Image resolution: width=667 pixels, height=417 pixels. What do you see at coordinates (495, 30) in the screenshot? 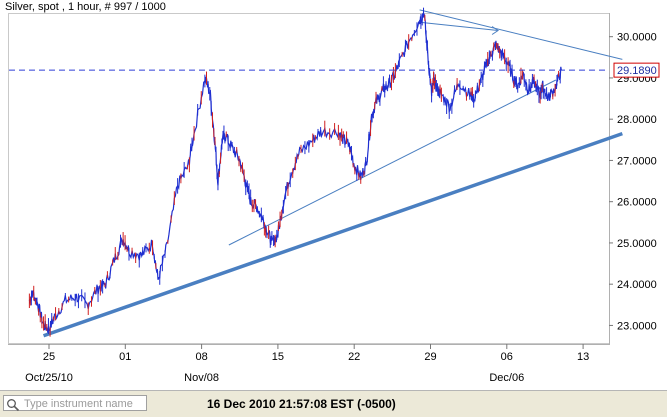
I see `projection-arrow-head` at bounding box center [495, 30].